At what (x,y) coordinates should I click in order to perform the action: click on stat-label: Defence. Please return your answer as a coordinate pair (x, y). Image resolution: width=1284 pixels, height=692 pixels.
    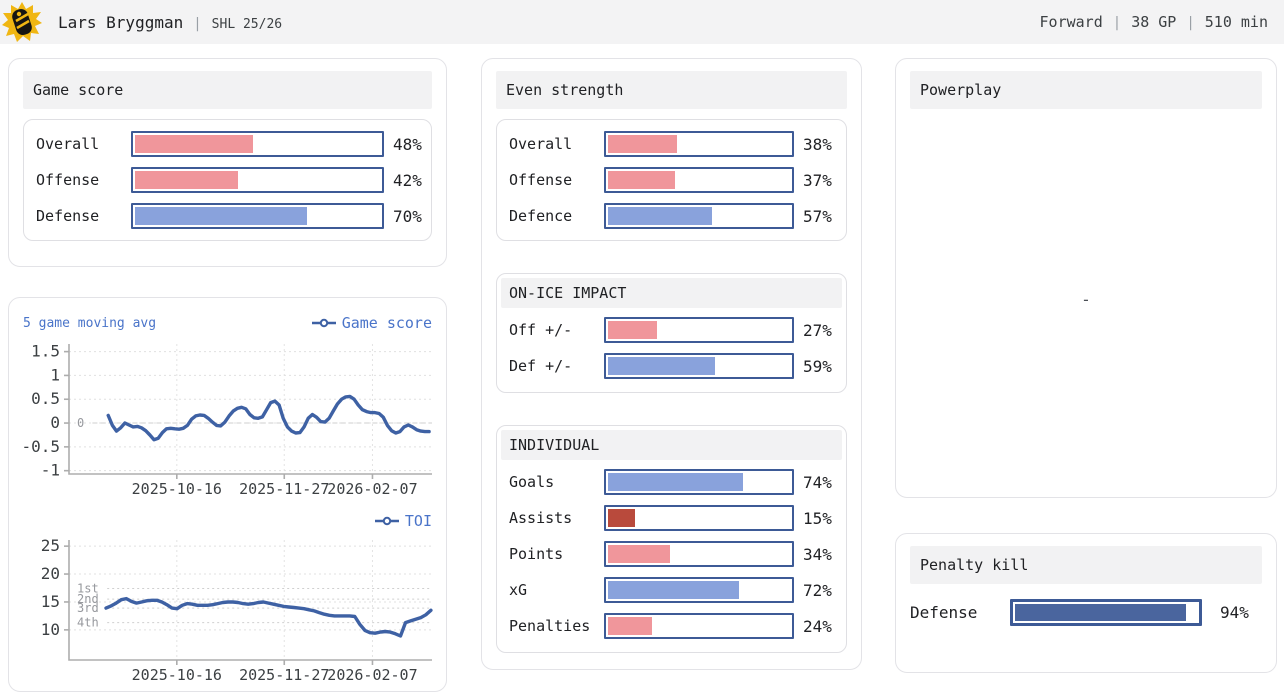
    Looking at the image, I should click on (541, 216).